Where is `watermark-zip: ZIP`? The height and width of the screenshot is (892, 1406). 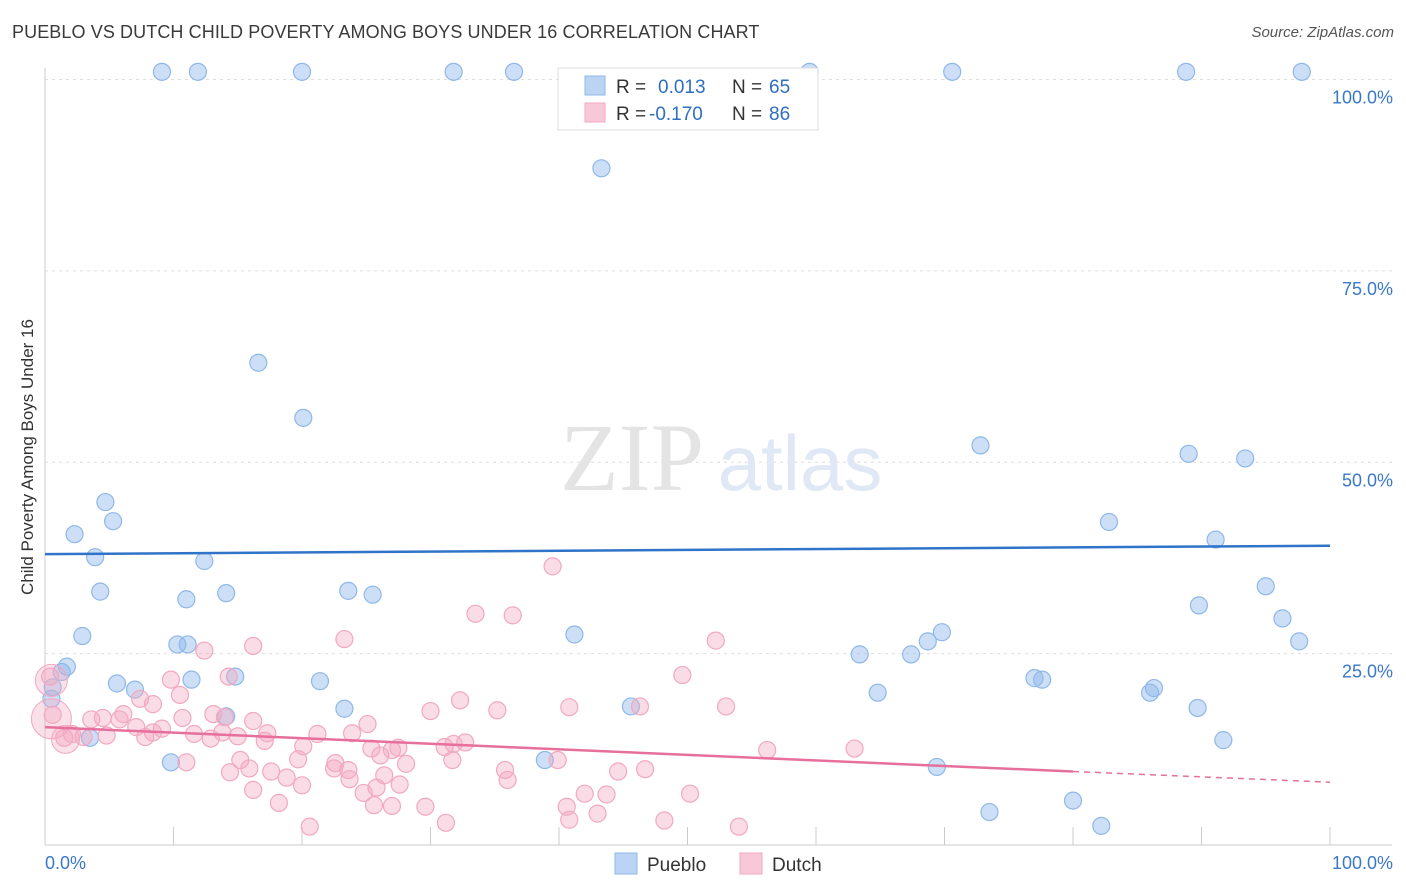 watermark-zip: ZIP is located at coordinates (632, 457).